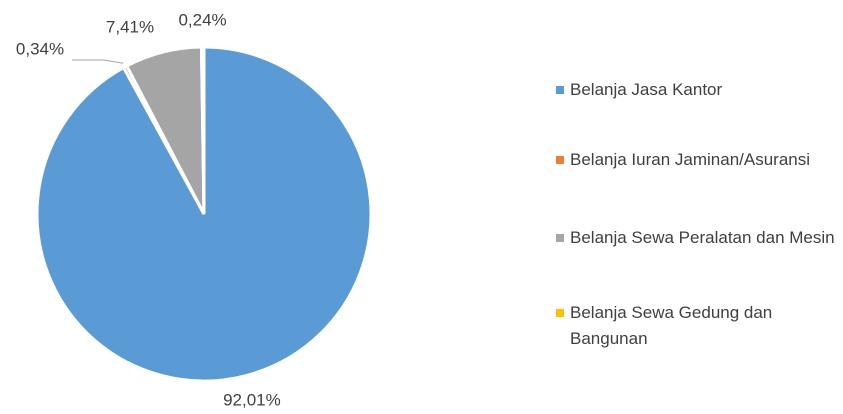  Describe the element at coordinates (202, 130) in the screenshot. I see `pie-slice` at that location.